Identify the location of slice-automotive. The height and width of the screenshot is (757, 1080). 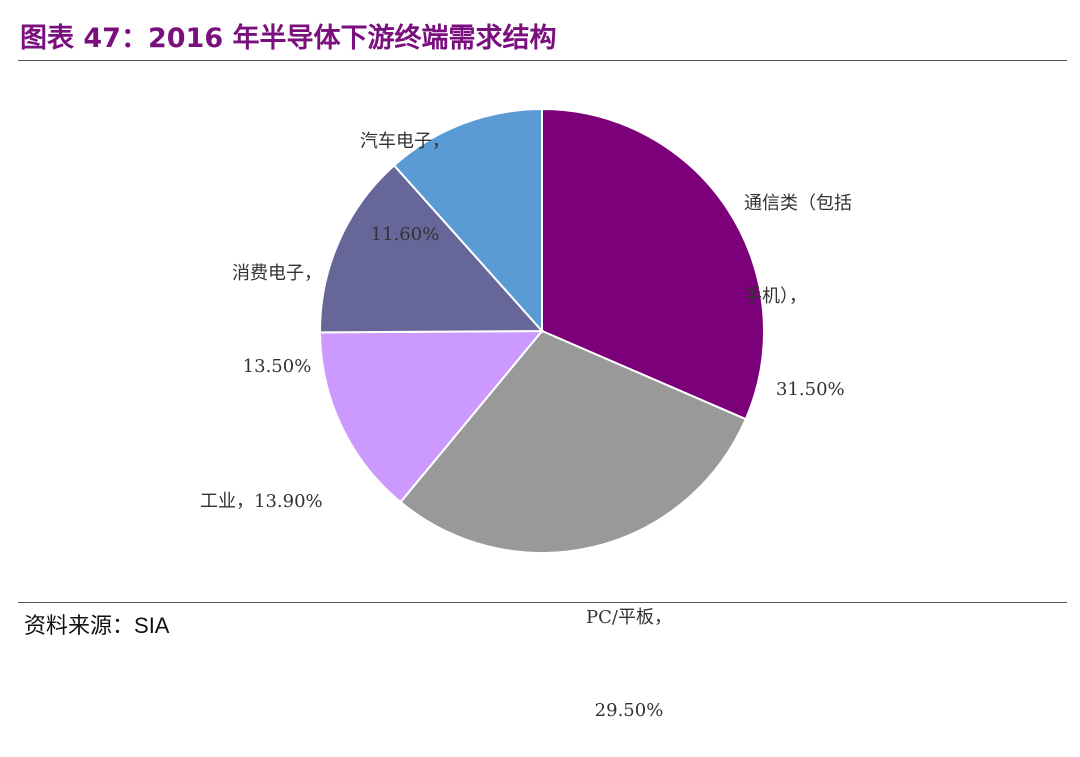
(467, 220).